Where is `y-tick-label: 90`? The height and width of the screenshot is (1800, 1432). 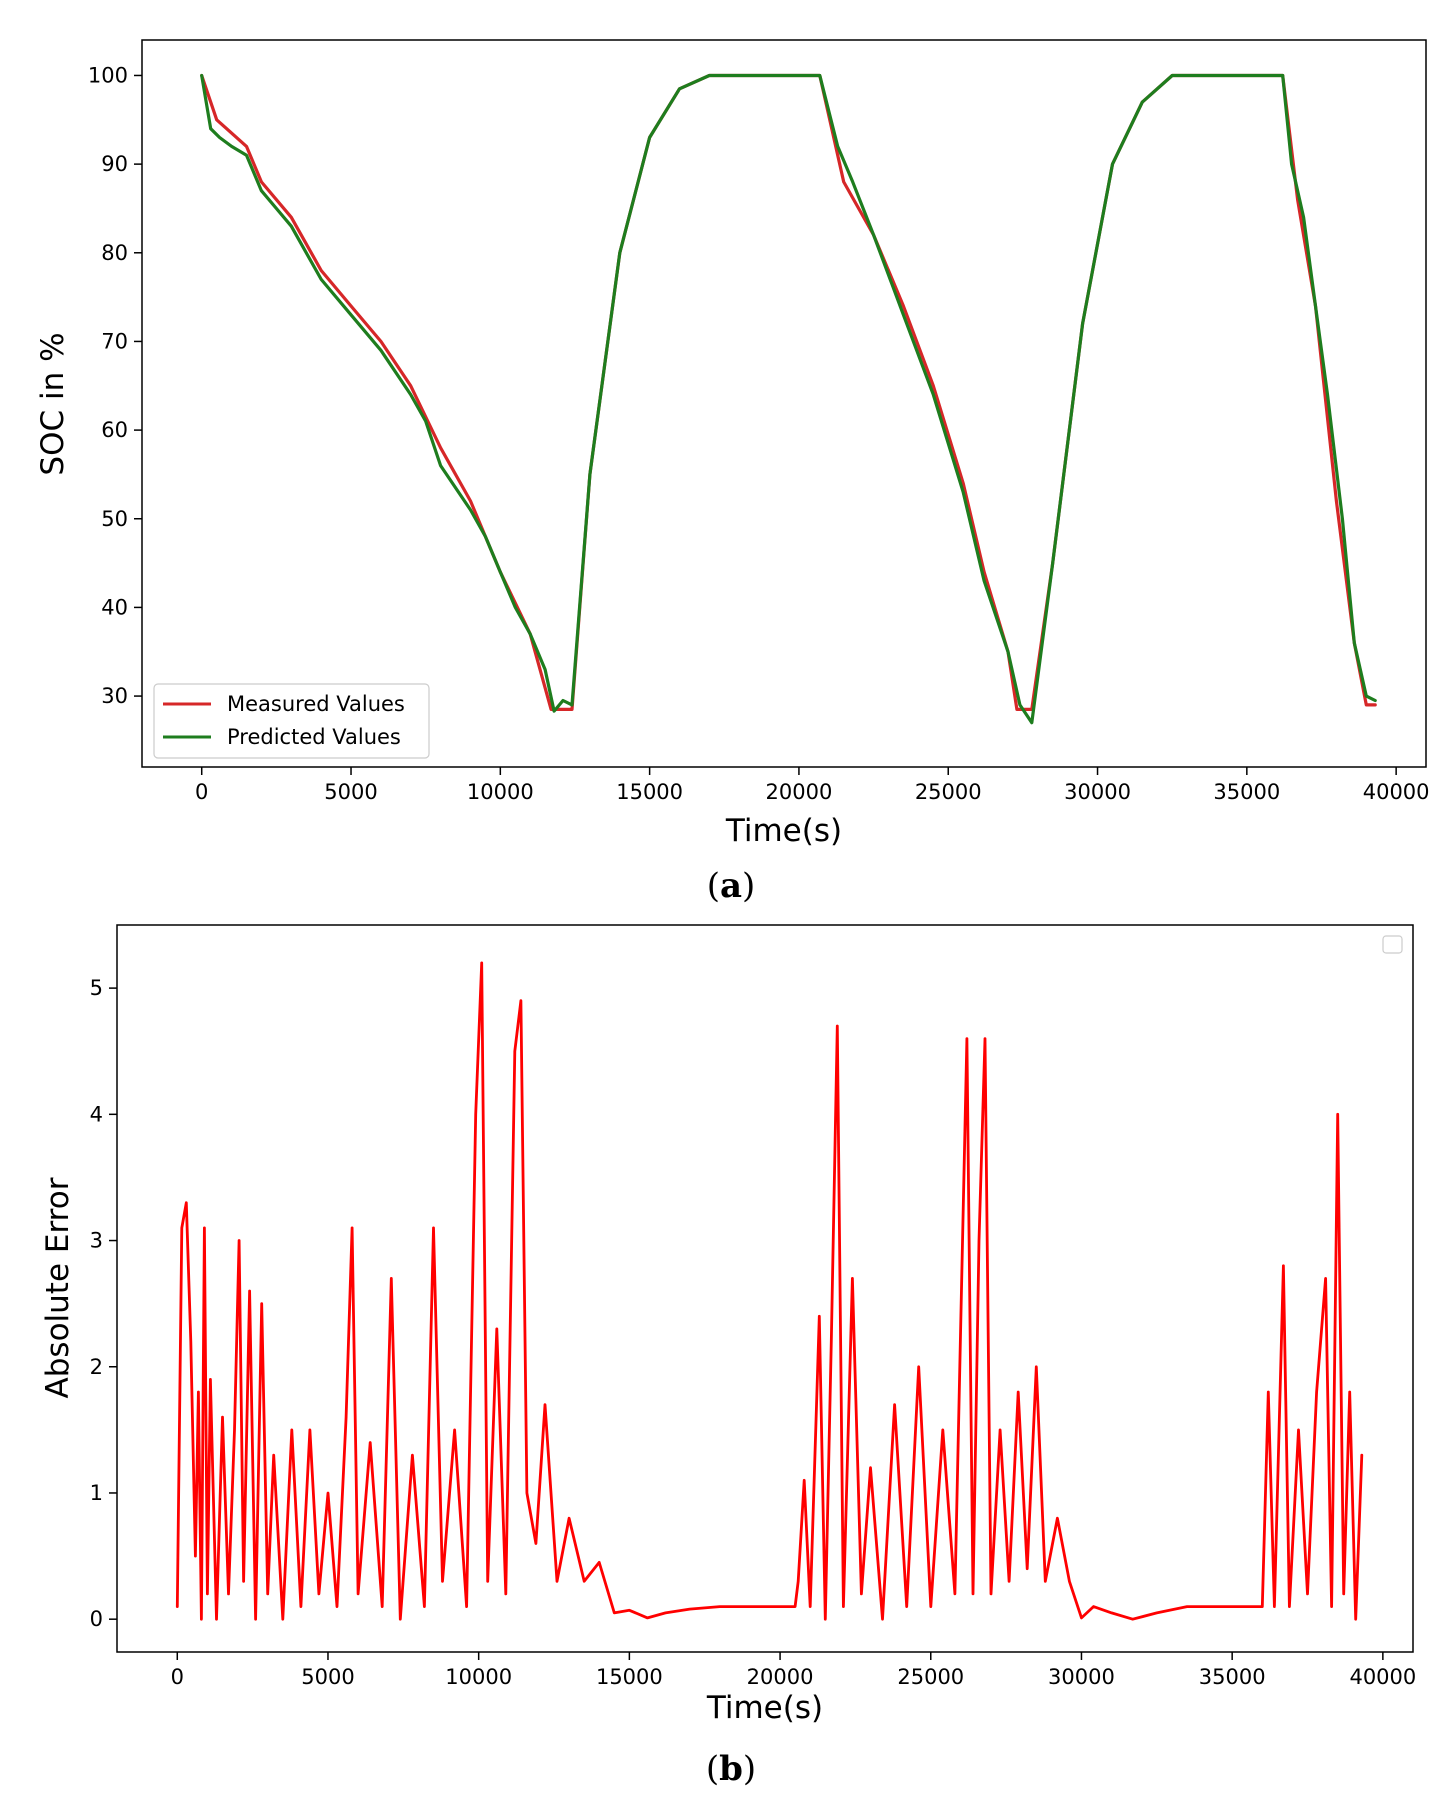
y-tick-label: 90 is located at coordinates (114, 164).